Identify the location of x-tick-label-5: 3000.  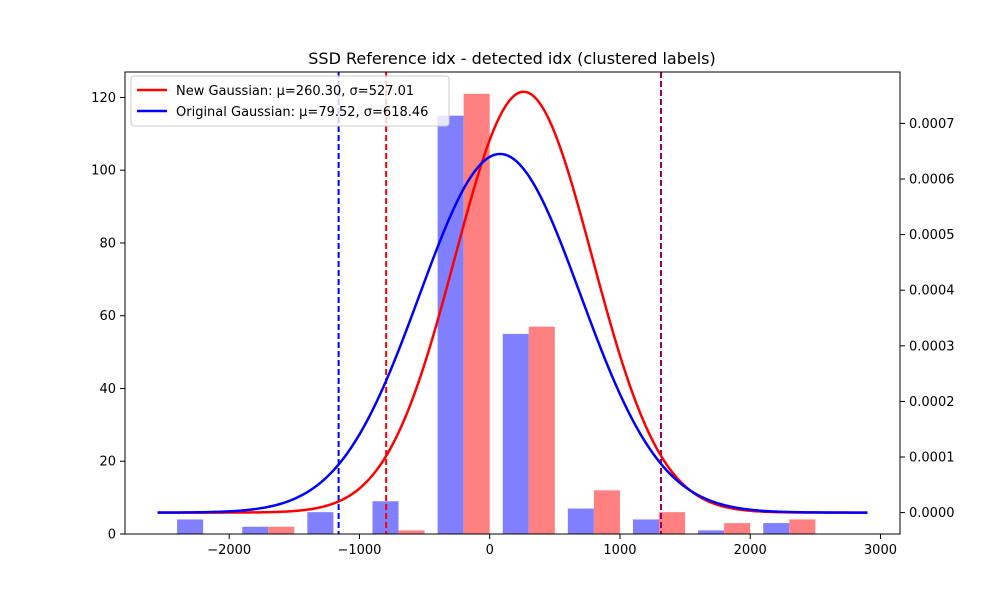
(880, 550).